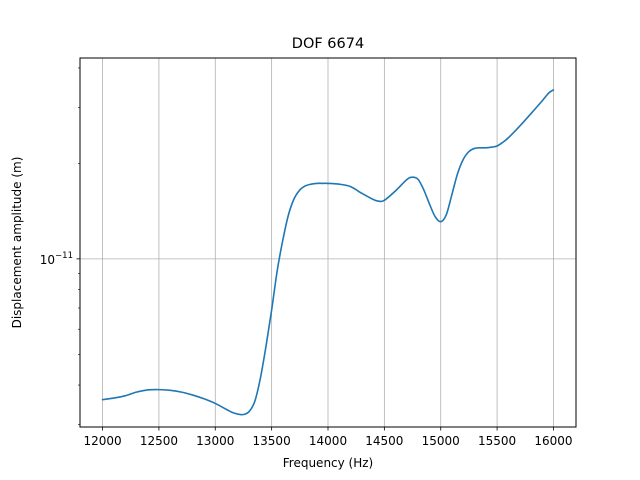 Image resolution: width=640 pixels, height=480 pixels. I want to click on x-tick-label: 13000, so click(215, 441).